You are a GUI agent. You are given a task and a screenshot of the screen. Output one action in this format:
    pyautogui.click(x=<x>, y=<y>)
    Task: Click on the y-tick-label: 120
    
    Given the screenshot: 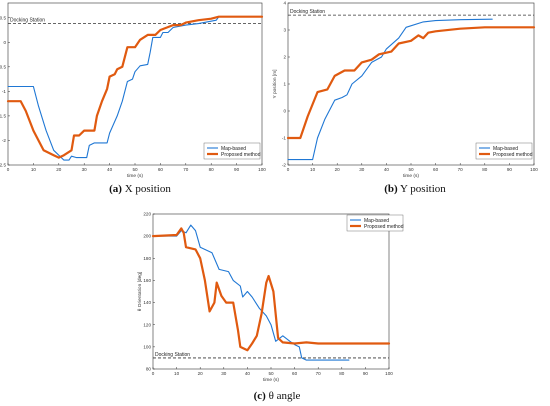 What is the action you would take?
    pyautogui.click(x=147, y=324)
    